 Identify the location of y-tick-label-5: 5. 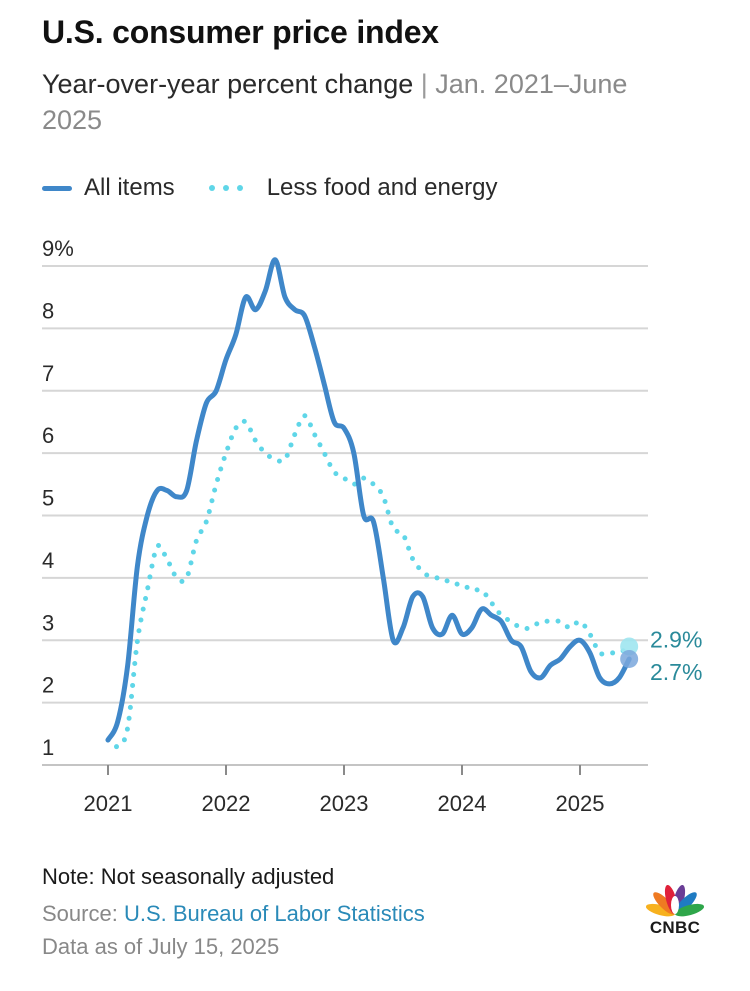
(48, 498).